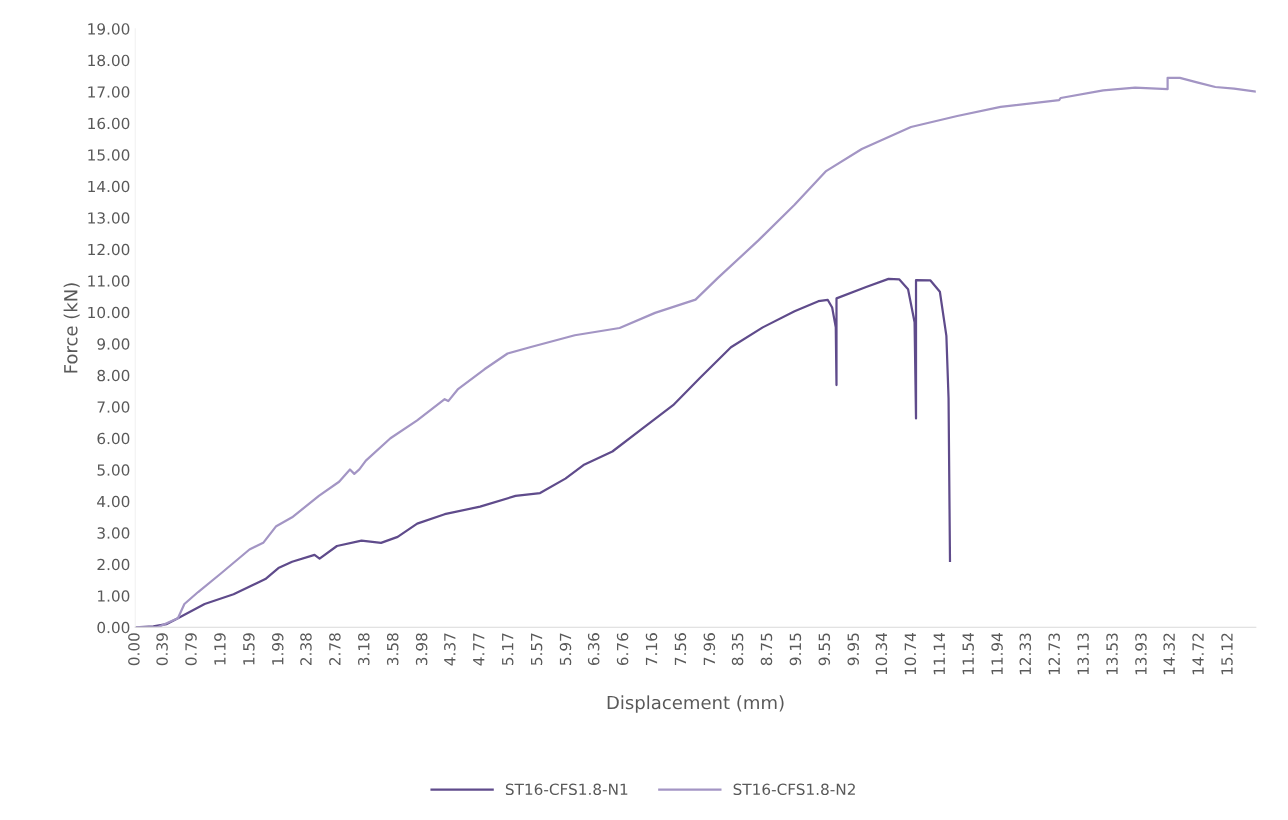 The image size is (1288, 820). I want to click on y-tick-label: 8.00, so click(113, 375).